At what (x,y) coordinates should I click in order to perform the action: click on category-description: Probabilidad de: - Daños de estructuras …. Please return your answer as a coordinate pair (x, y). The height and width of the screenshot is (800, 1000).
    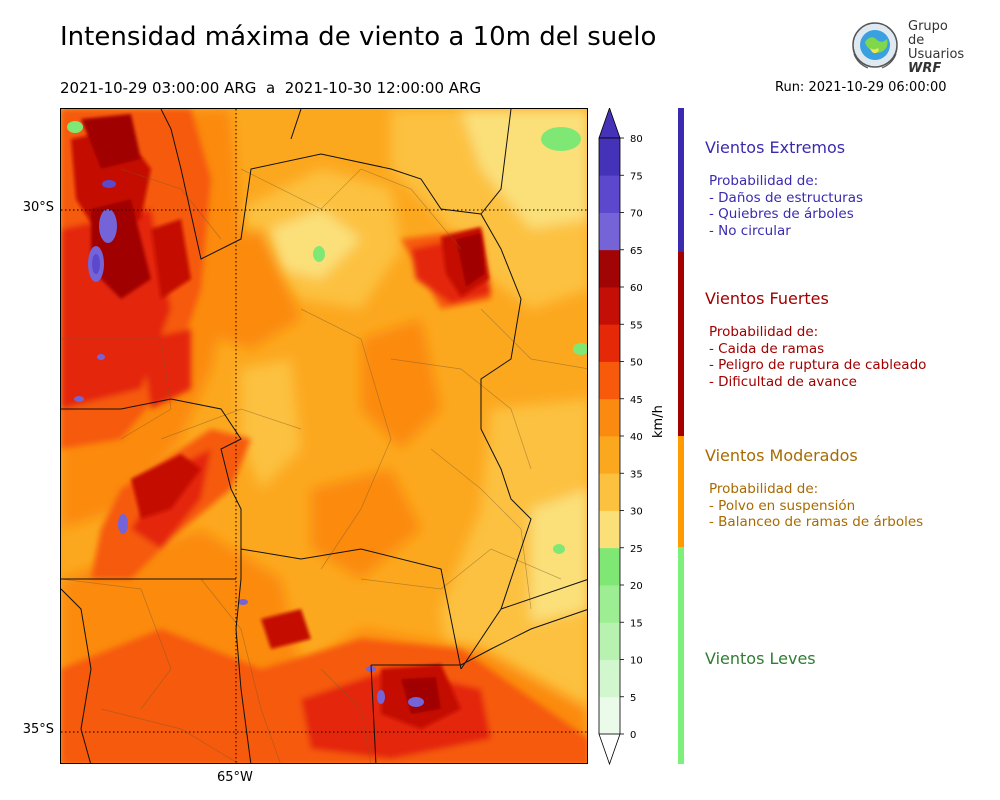
    Looking at the image, I should click on (784, 206).